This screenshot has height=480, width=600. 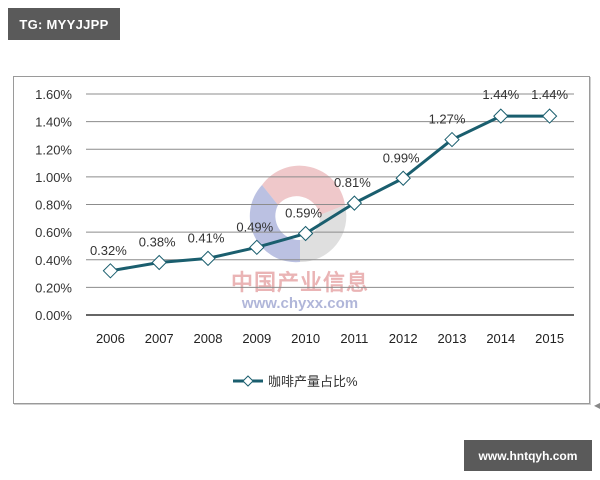 I want to click on x-tick-label: 2008, so click(x=208, y=338).